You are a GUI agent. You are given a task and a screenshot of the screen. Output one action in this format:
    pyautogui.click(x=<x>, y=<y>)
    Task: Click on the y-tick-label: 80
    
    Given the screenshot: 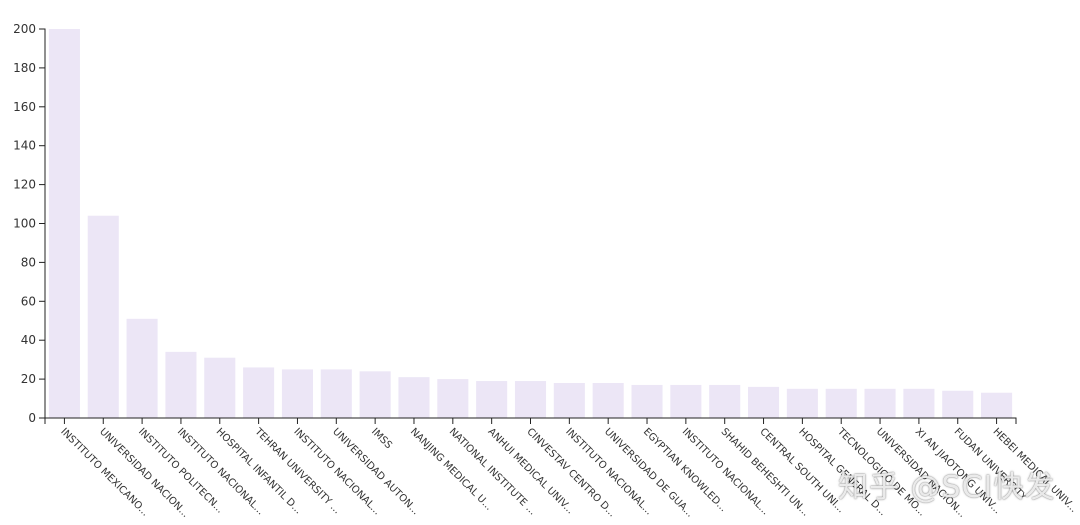 What is the action you would take?
    pyautogui.click(x=28, y=262)
    